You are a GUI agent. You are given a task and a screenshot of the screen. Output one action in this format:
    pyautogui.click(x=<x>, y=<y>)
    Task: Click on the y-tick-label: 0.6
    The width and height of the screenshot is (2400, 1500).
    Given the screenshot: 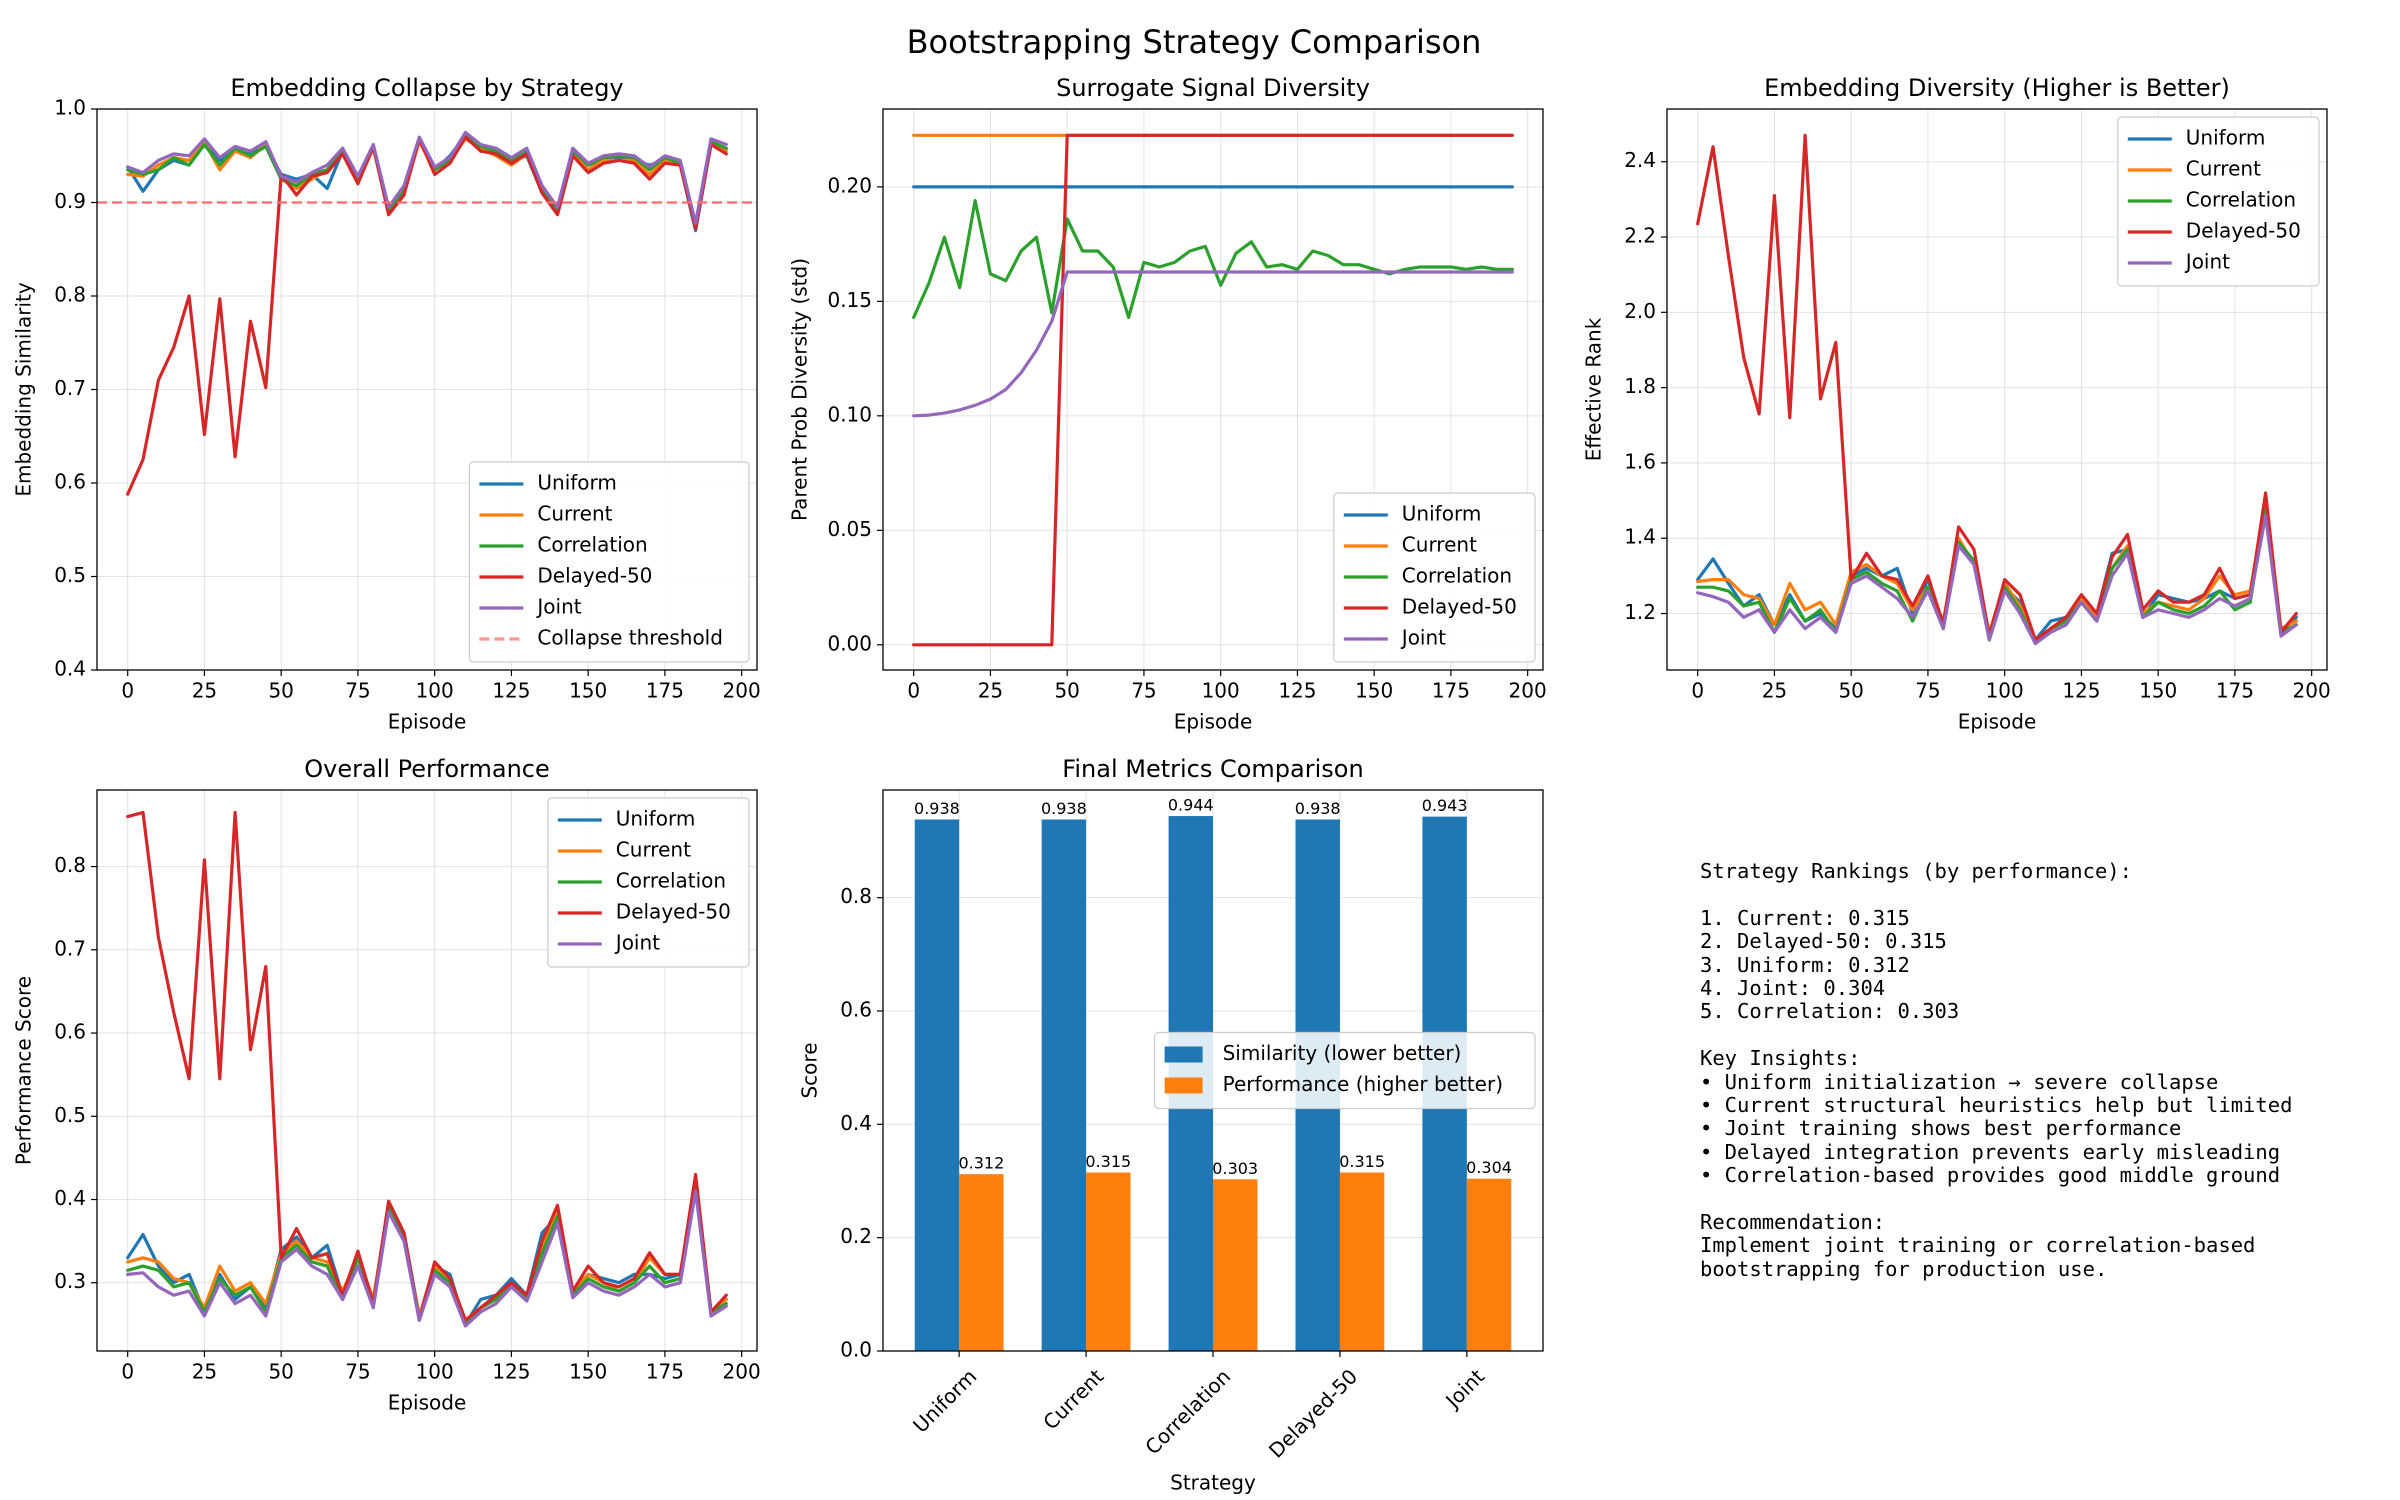 What is the action you would take?
    pyautogui.click(x=70, y=482)
    